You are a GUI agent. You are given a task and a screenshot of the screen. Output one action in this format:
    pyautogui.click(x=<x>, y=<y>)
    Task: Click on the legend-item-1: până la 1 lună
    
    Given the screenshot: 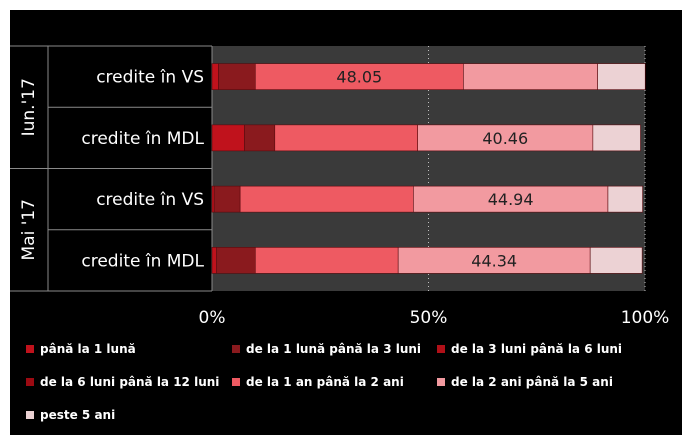 What is the action you would take?
    pyautogui.click(x=81, y=349)
    